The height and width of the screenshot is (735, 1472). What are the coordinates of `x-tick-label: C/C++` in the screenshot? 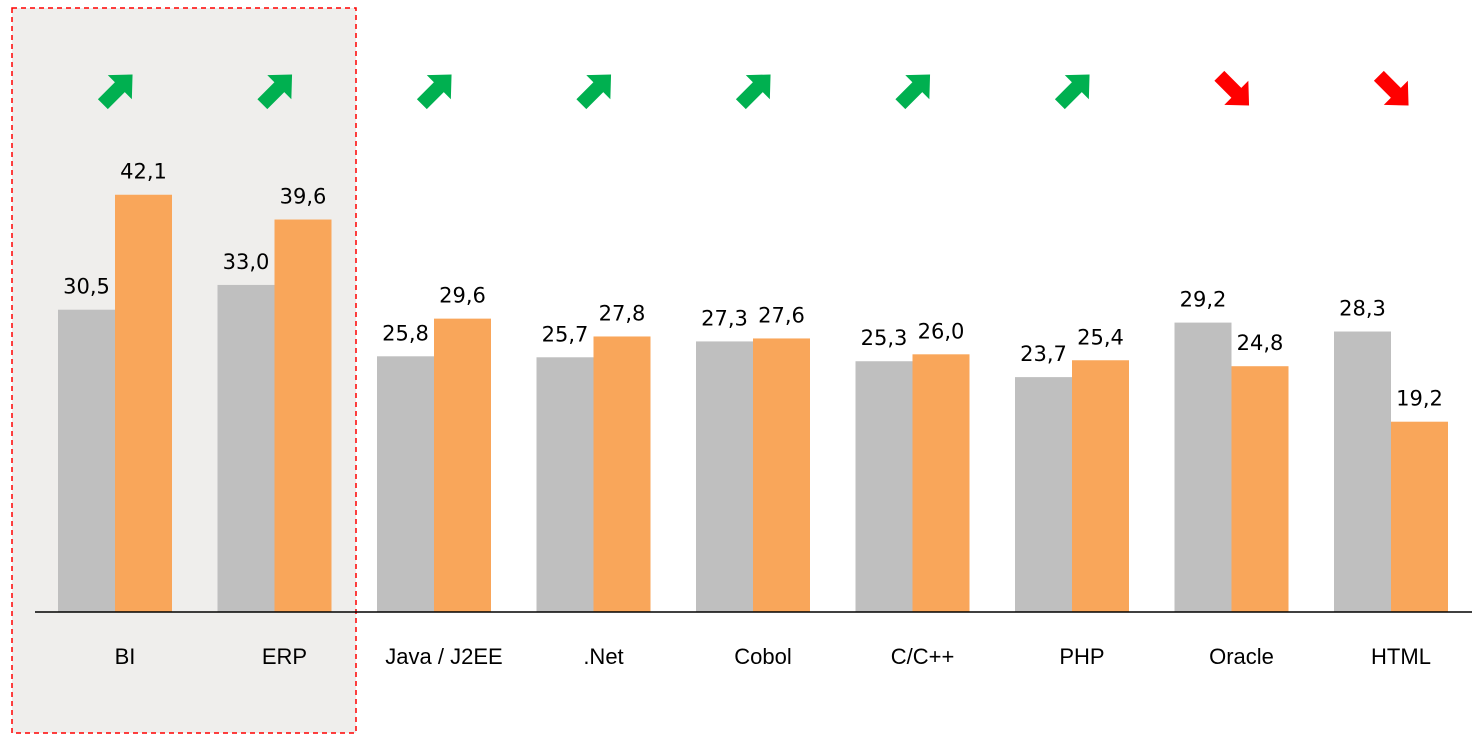 It's located at (923, 656).